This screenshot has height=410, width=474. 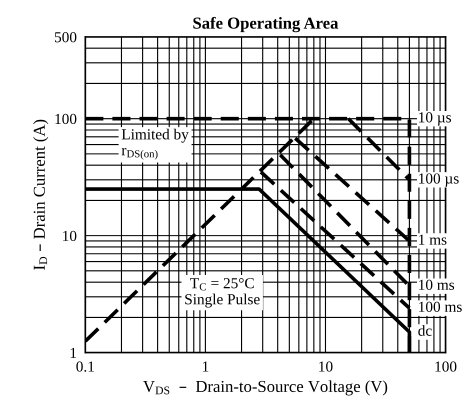 What do you see at coordinates (205, 366) in the screenshot?
I see `x-tick-label: 1` at bounding box center [205, 366].